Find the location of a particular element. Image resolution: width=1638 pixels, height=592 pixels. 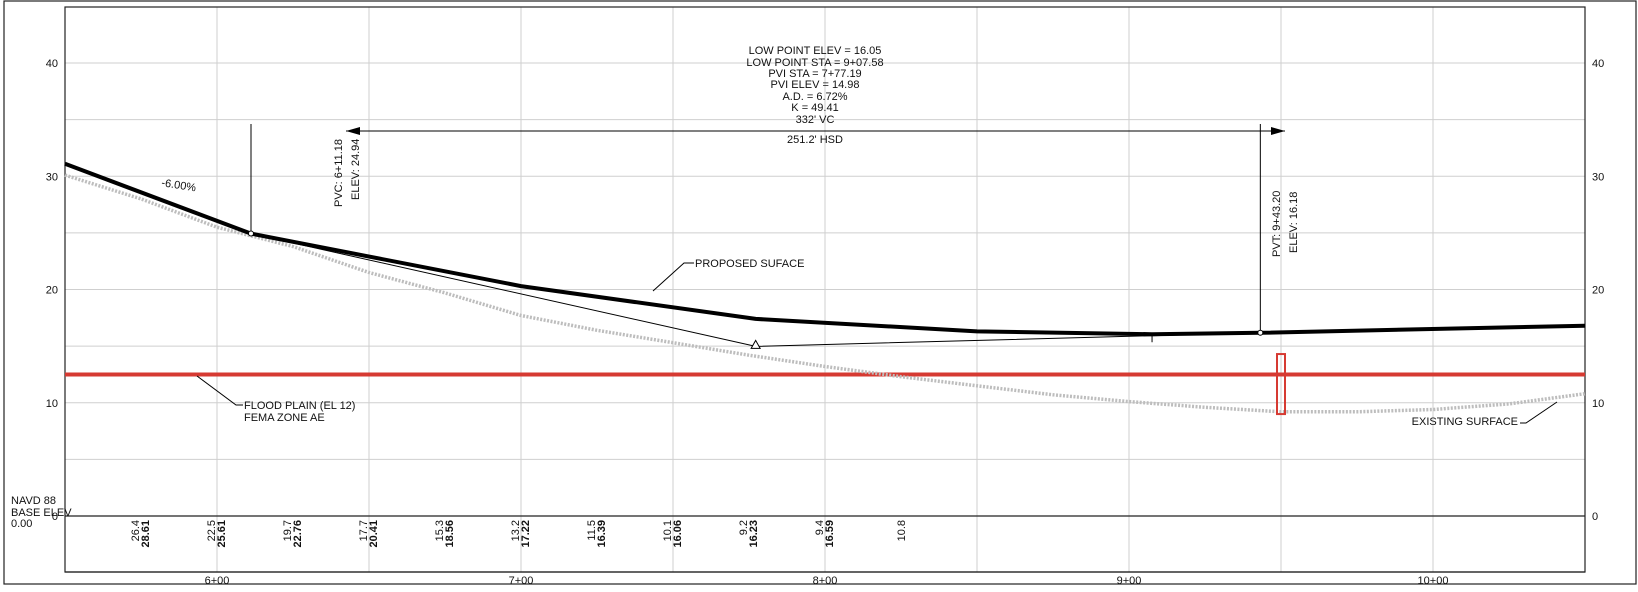

proposed-elevation-label: 22.76 is located at coordinates (298, 534).